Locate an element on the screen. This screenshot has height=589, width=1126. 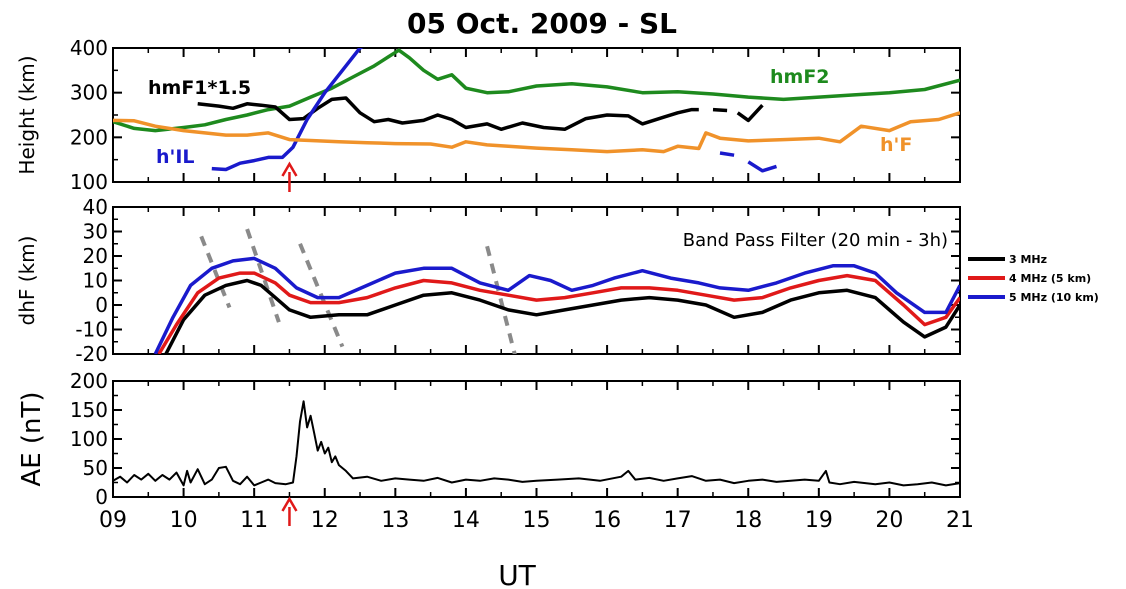
series-line-h-f is located at coordinates (536, 132).